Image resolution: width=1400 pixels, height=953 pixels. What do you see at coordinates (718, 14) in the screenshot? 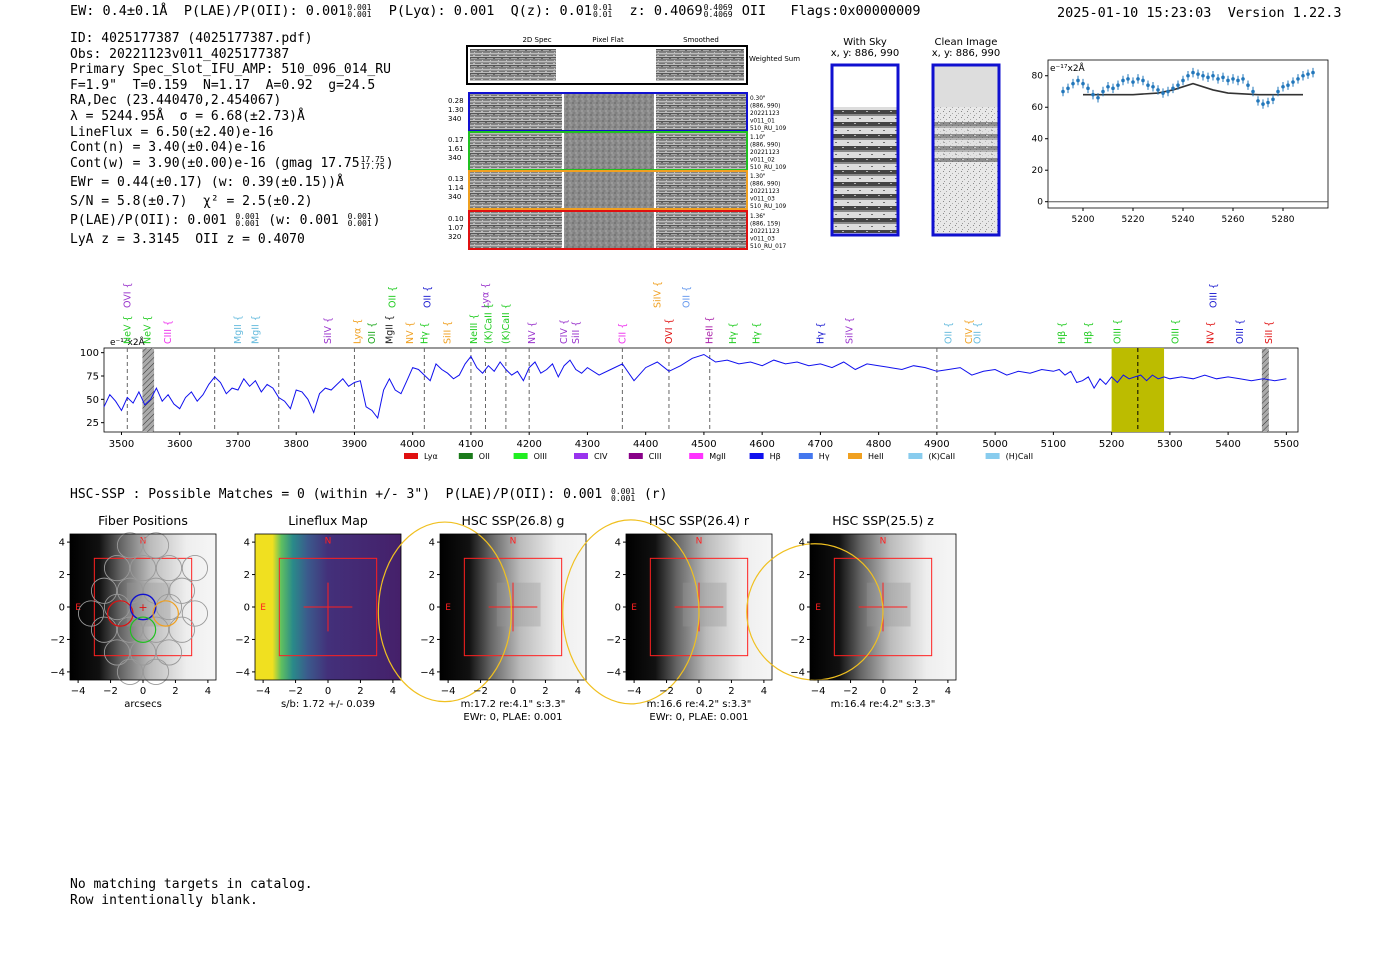
I see `z-lo: 0.4069` at bounding box center [718, 14].